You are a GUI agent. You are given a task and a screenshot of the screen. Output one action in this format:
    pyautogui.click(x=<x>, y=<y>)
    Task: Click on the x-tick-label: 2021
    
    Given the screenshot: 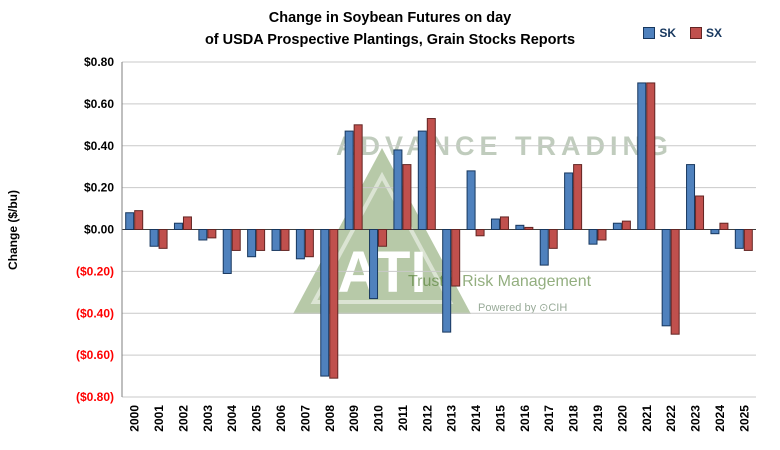 What is the action you would take?
    pyautogui.click(x=647, y=418)
    